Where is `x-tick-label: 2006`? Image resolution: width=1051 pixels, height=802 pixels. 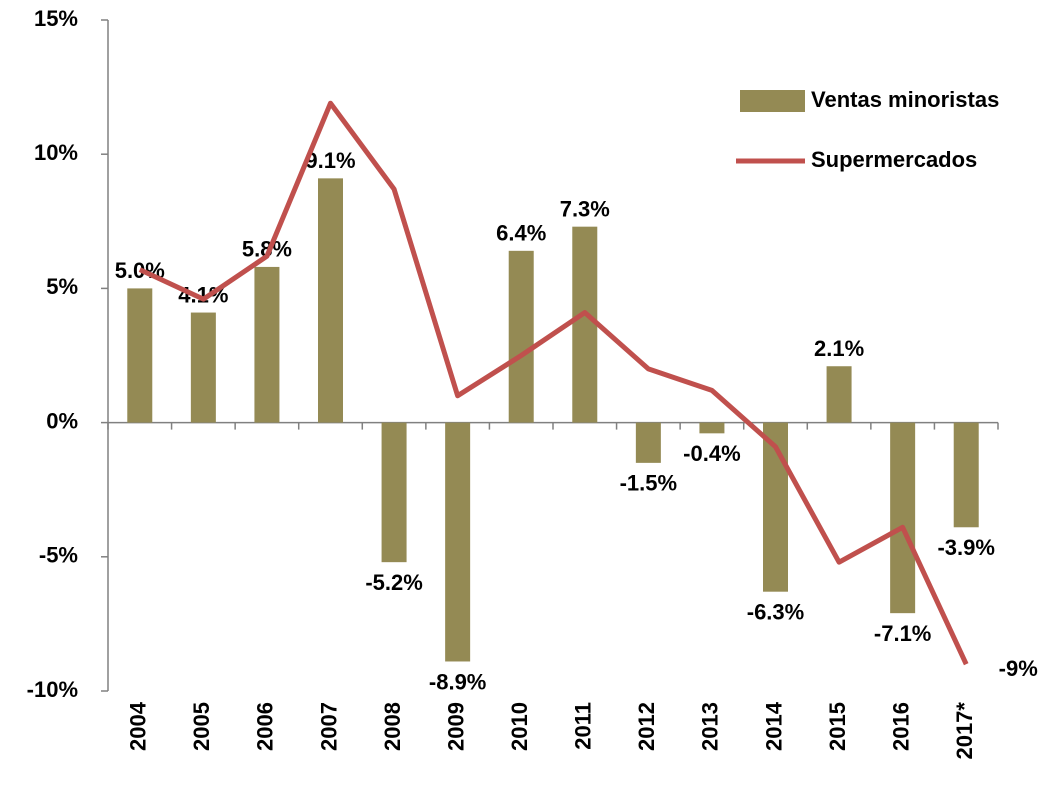 x-tick-label: 2006 is located at coordinates (265, 726).